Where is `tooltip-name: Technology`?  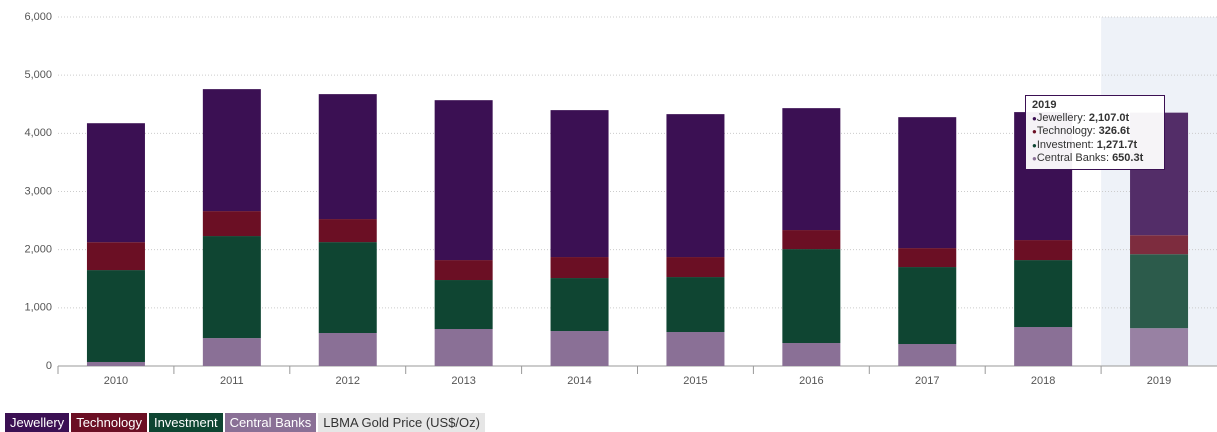 tooltip-name: Technology is located at coordinates (1064, 131).